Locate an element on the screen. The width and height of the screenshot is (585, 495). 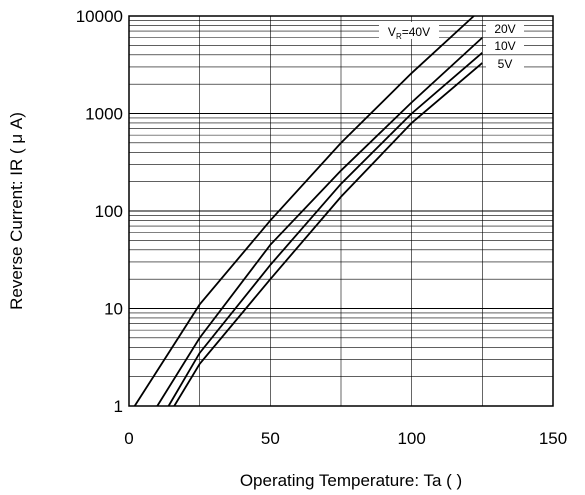
series-label: VR=40V is located at coordinates (409, 33).